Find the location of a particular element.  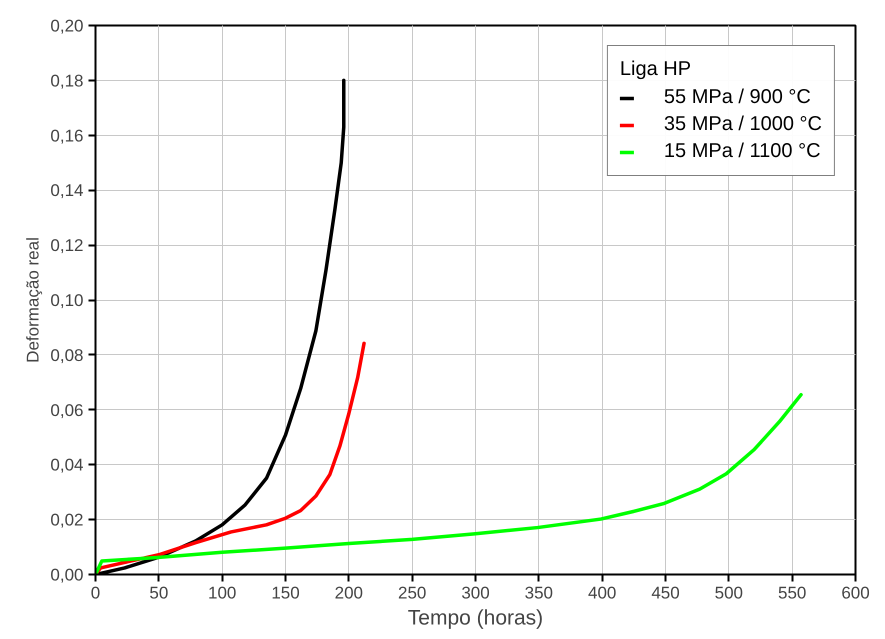

x-tick-label: 50 is located at coordinates (158, 593).